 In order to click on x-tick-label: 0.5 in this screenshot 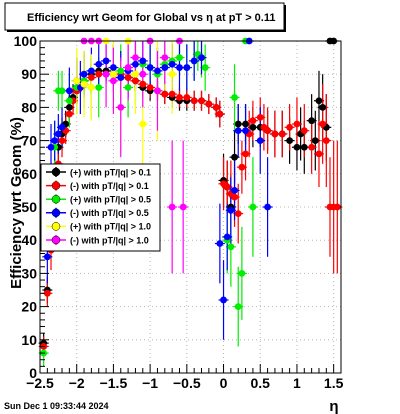, I will do `click(261, 383)`.